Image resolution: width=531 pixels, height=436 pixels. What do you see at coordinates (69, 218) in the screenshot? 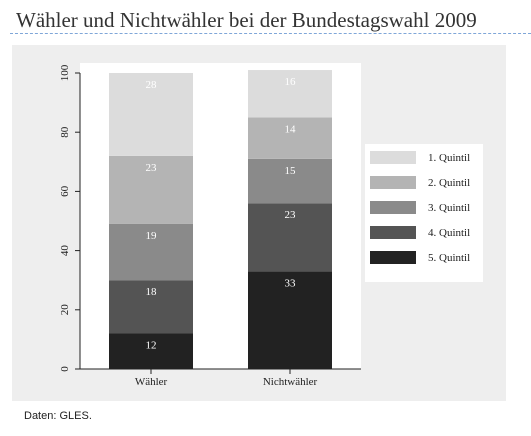
I see `y-axis-ticks: 0 20 40 60 80 100` at bounding box center [69, 218].